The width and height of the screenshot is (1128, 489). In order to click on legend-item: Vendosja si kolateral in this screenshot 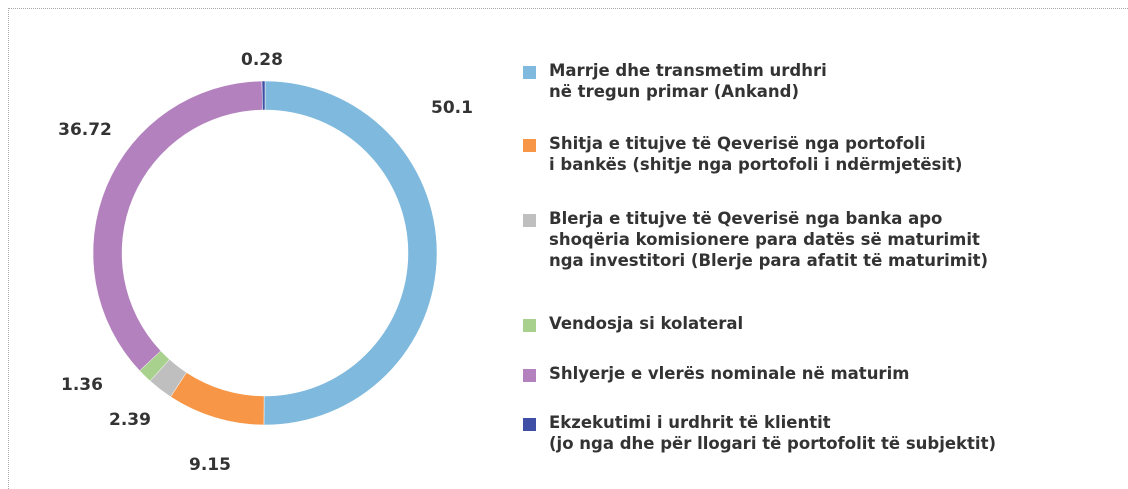, I will do `click(633, 323)`.